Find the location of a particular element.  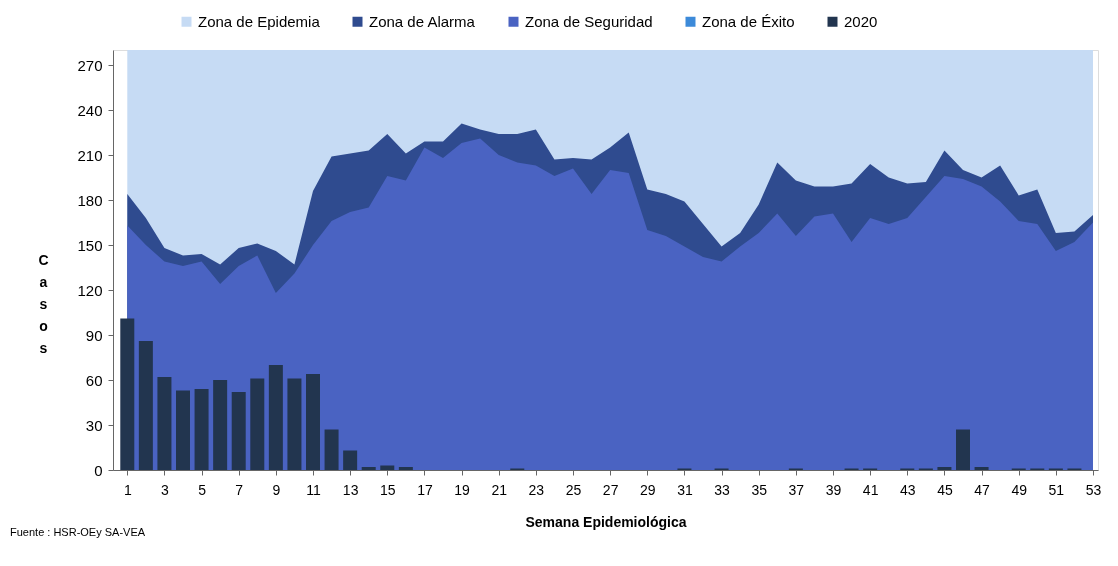

y-tick-label: 90 is located at coordinates (94, 335).